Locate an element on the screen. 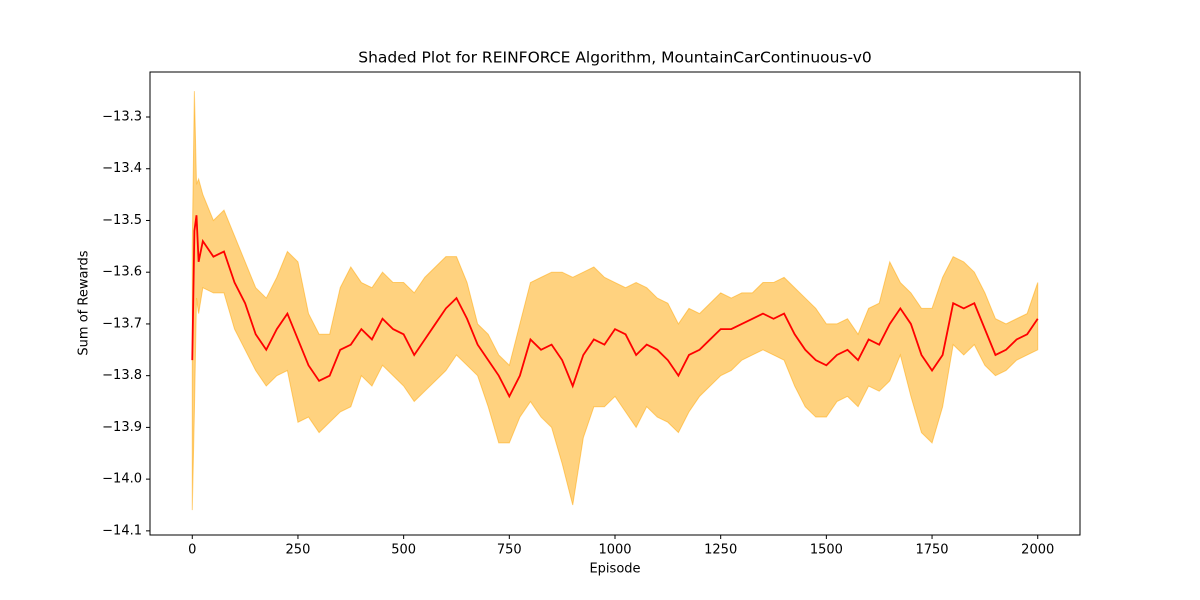 Image resolution: width=1200 pixels, height=600 pixels. x-tick-label: 250 is located at coordinates (298, 550).